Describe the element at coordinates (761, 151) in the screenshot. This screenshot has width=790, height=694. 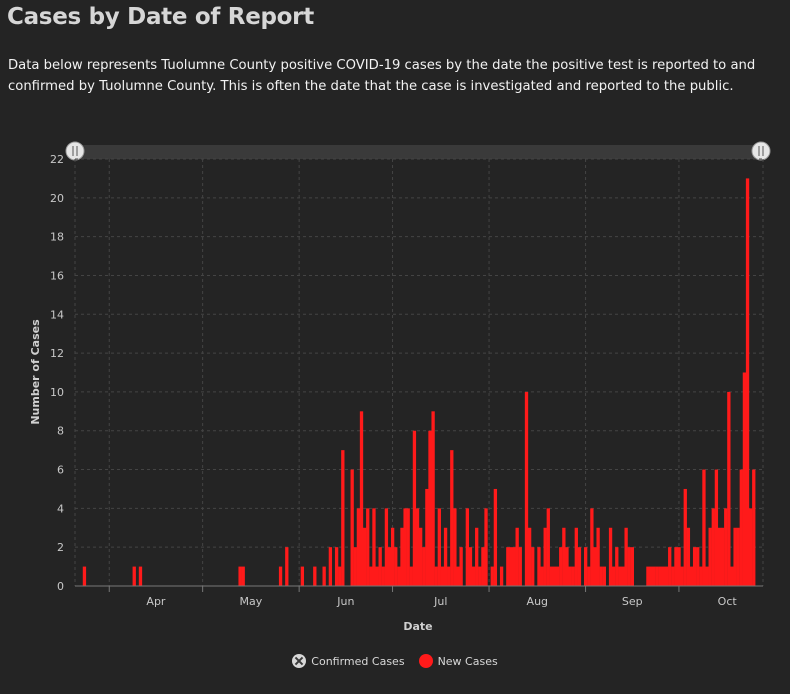
I see `range-slider-right-handle` at that location.